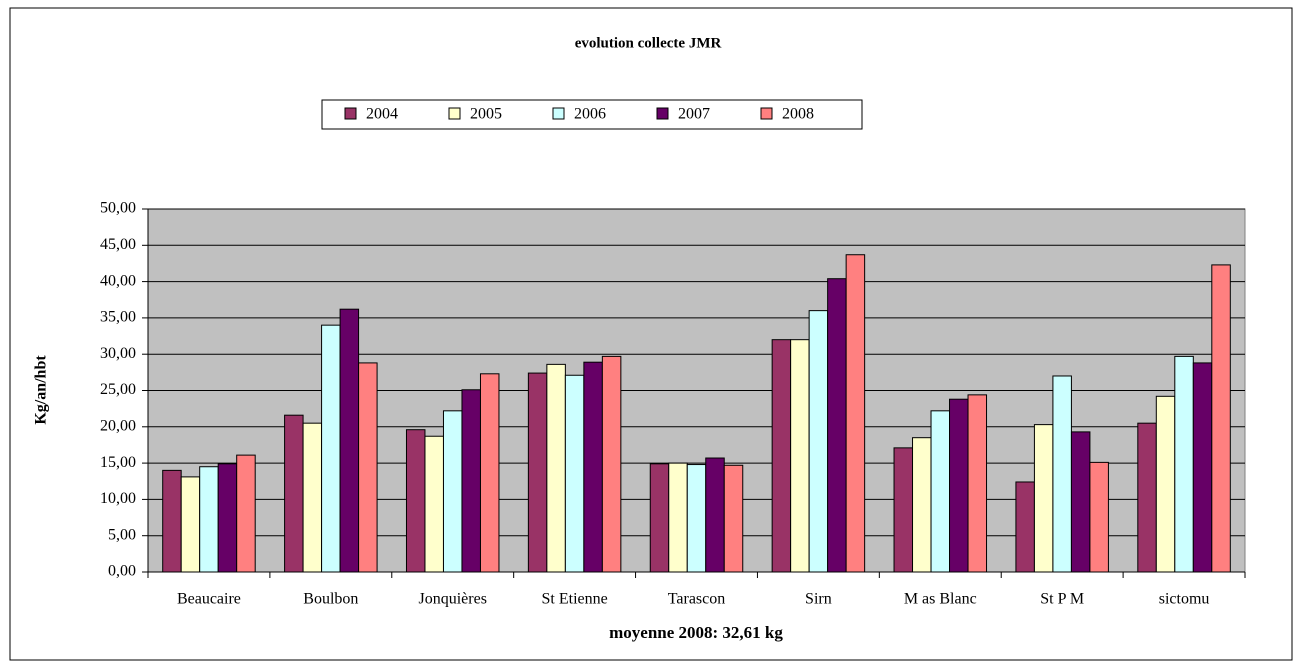 The image size is (1299, 667). What do you see at coordinates (818, 599) in the screenshot?
I see `x-tick-label: Sirn` at bounding box center [818, 599].